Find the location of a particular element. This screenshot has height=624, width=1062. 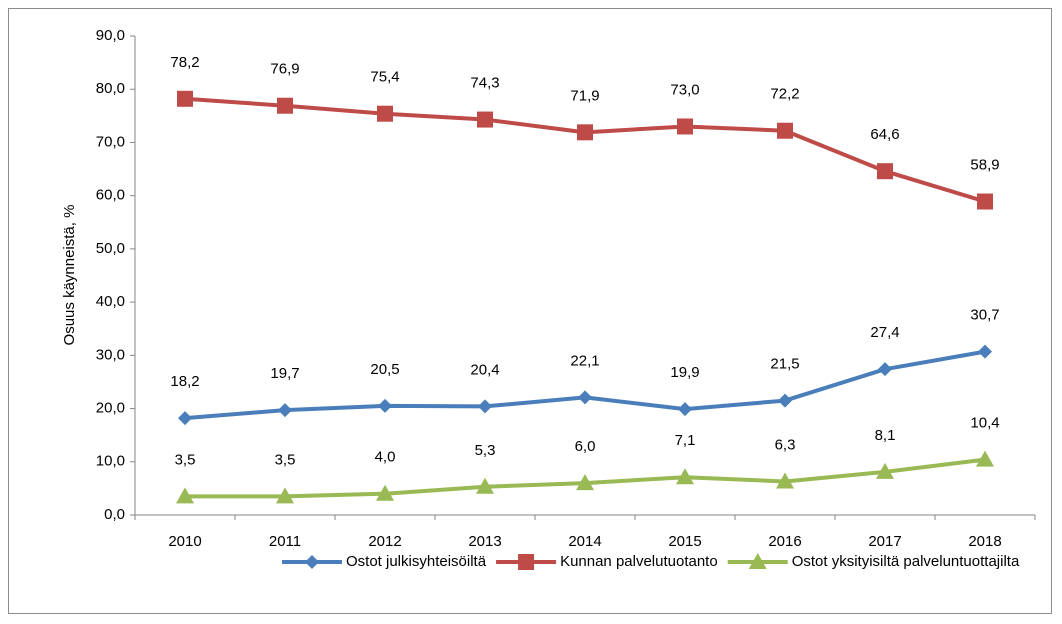

x-tick-label: 2011 is located at coordinates (285, 541).